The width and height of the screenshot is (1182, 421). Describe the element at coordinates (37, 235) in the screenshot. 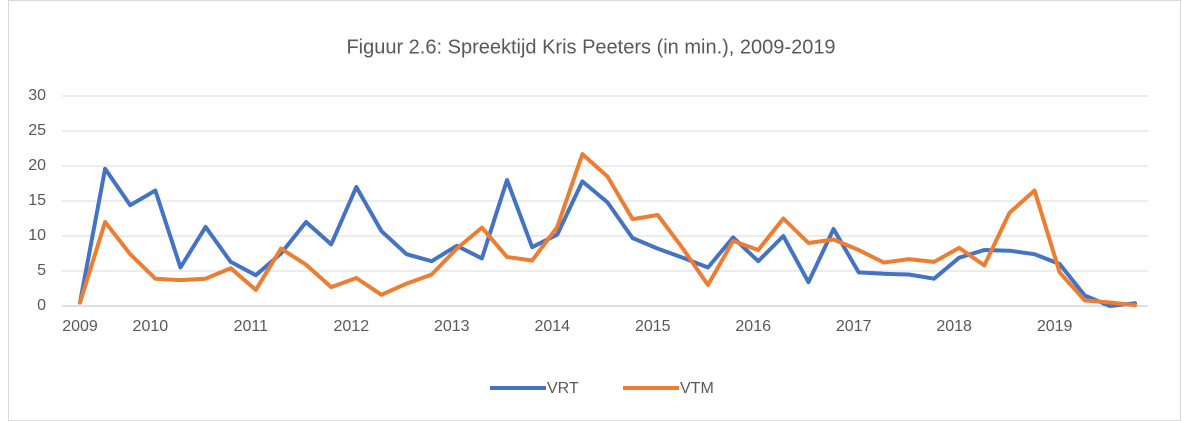

I see `y-tick-label: 10` at that location.